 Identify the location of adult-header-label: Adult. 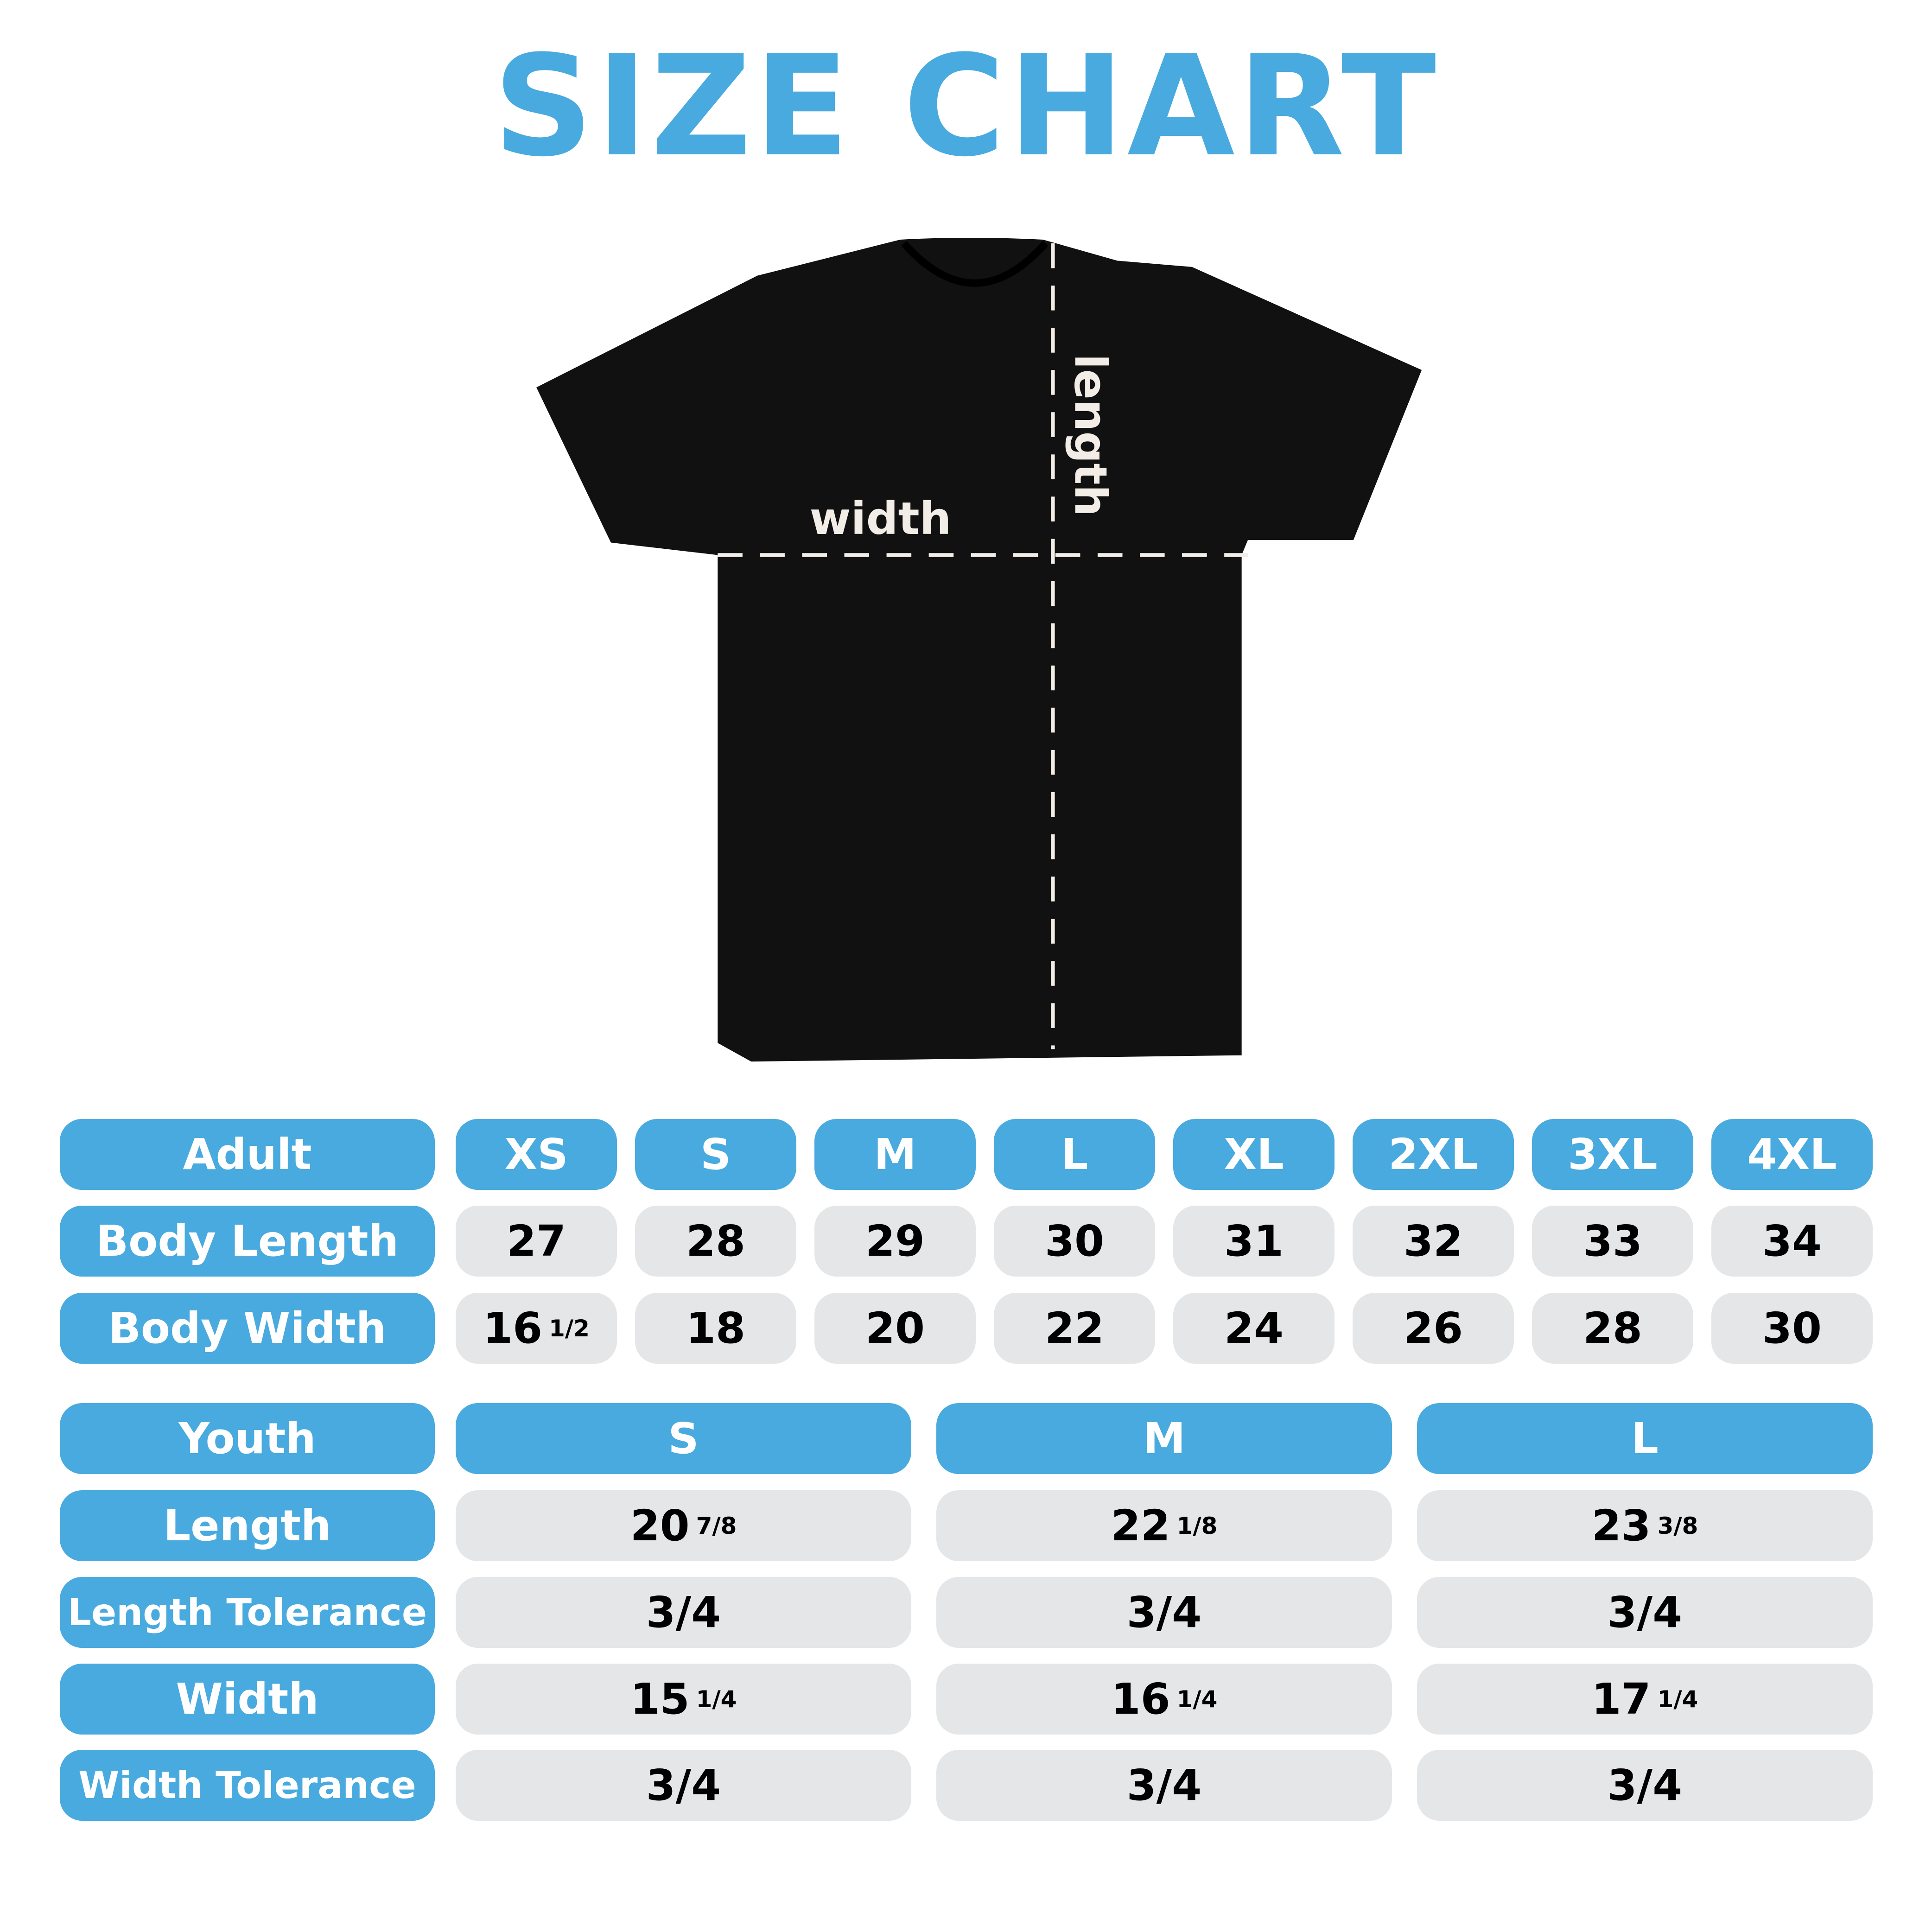
(247, 1154).